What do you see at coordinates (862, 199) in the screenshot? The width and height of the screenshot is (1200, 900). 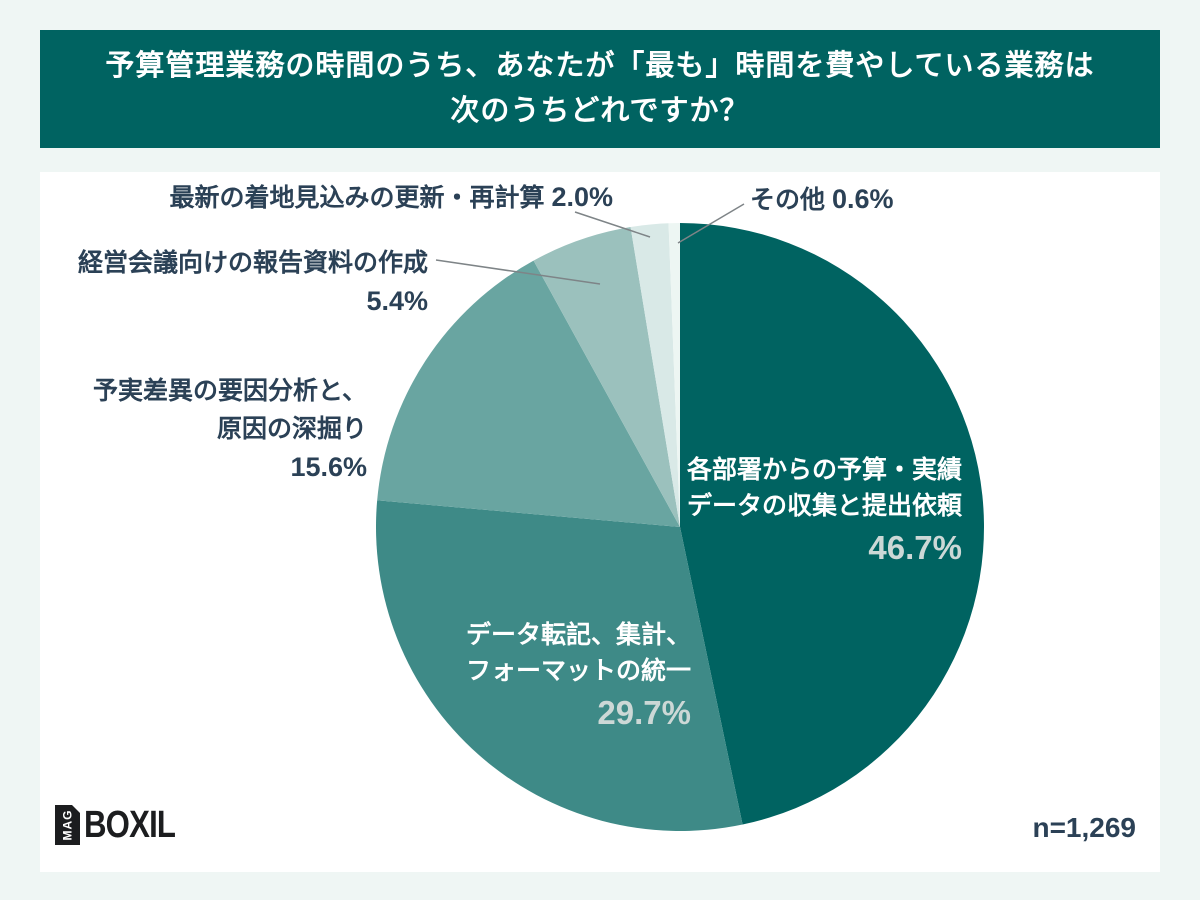 I see `callout-pct-other: 0.6%` at bounding box center [862, 199].